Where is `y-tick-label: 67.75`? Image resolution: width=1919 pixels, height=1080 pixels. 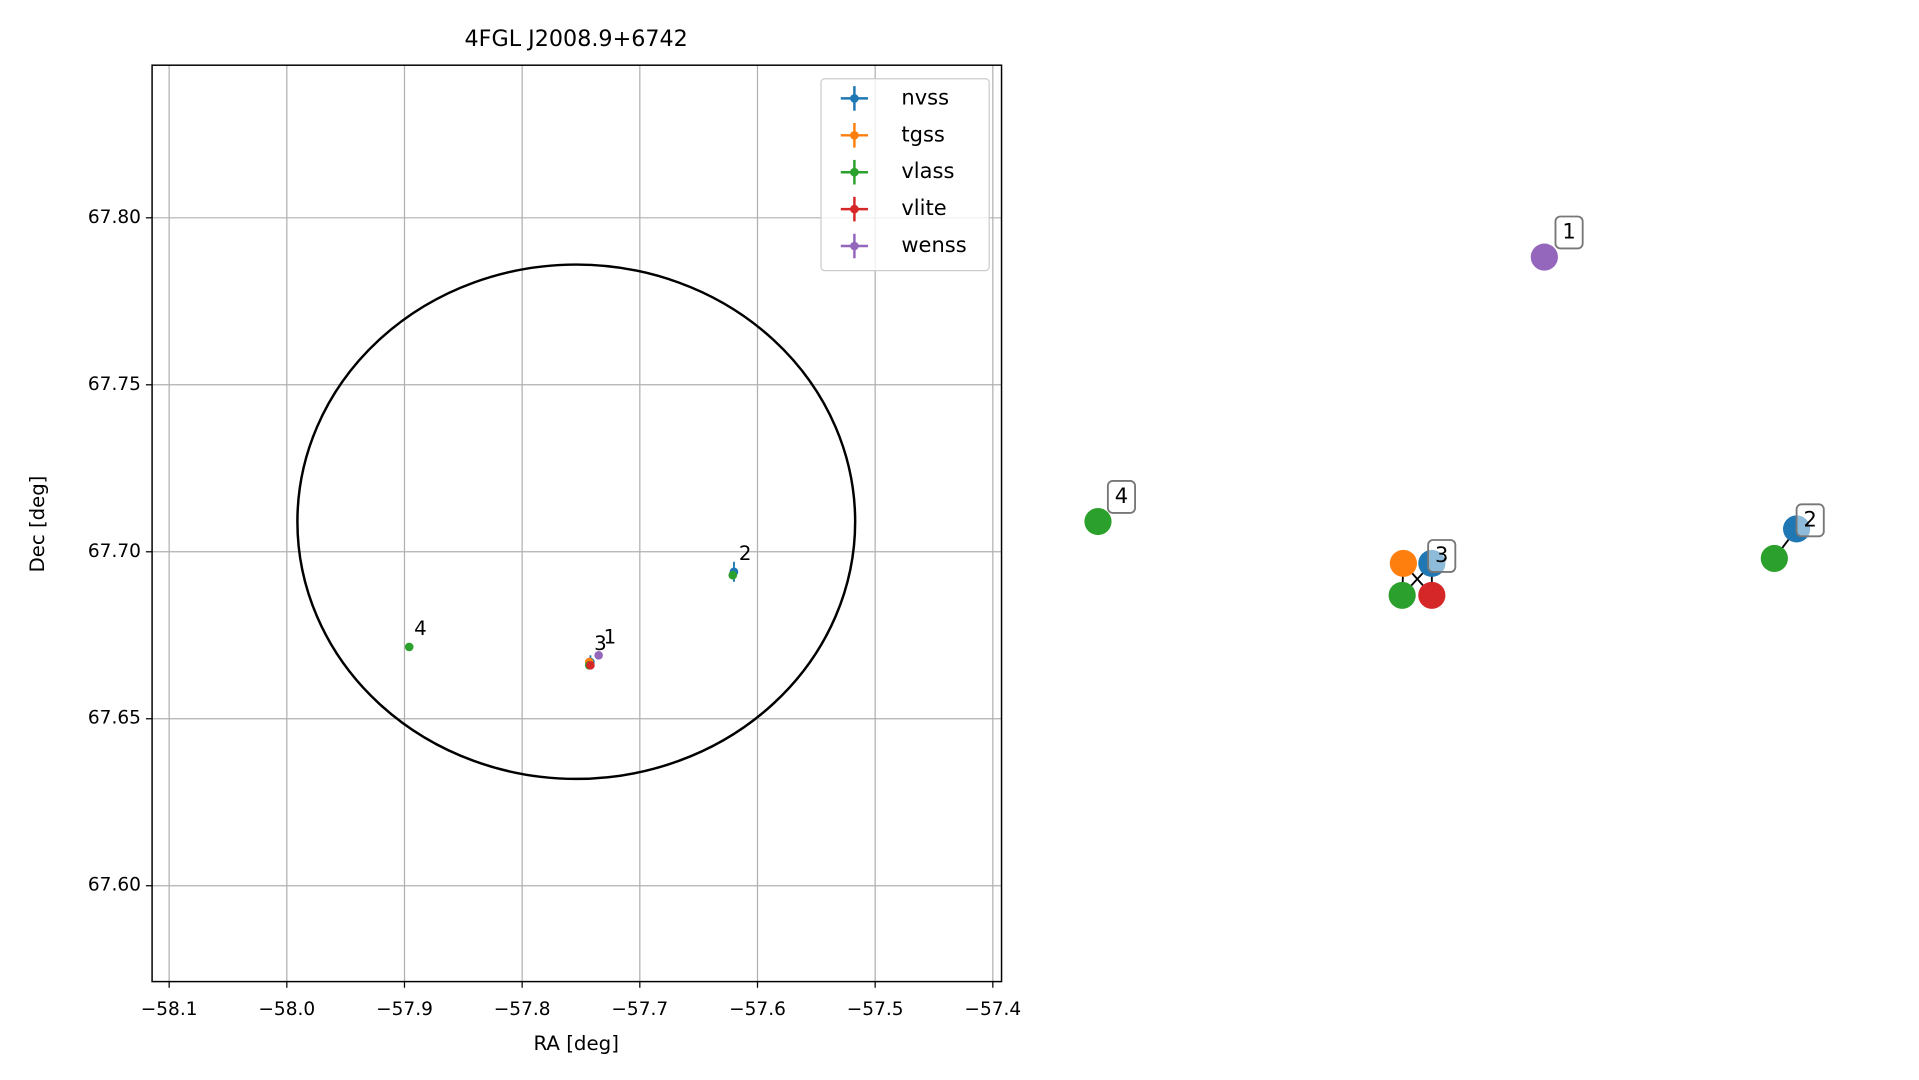
y-tick-label: 67.75 is located at coordinates (114, 384).